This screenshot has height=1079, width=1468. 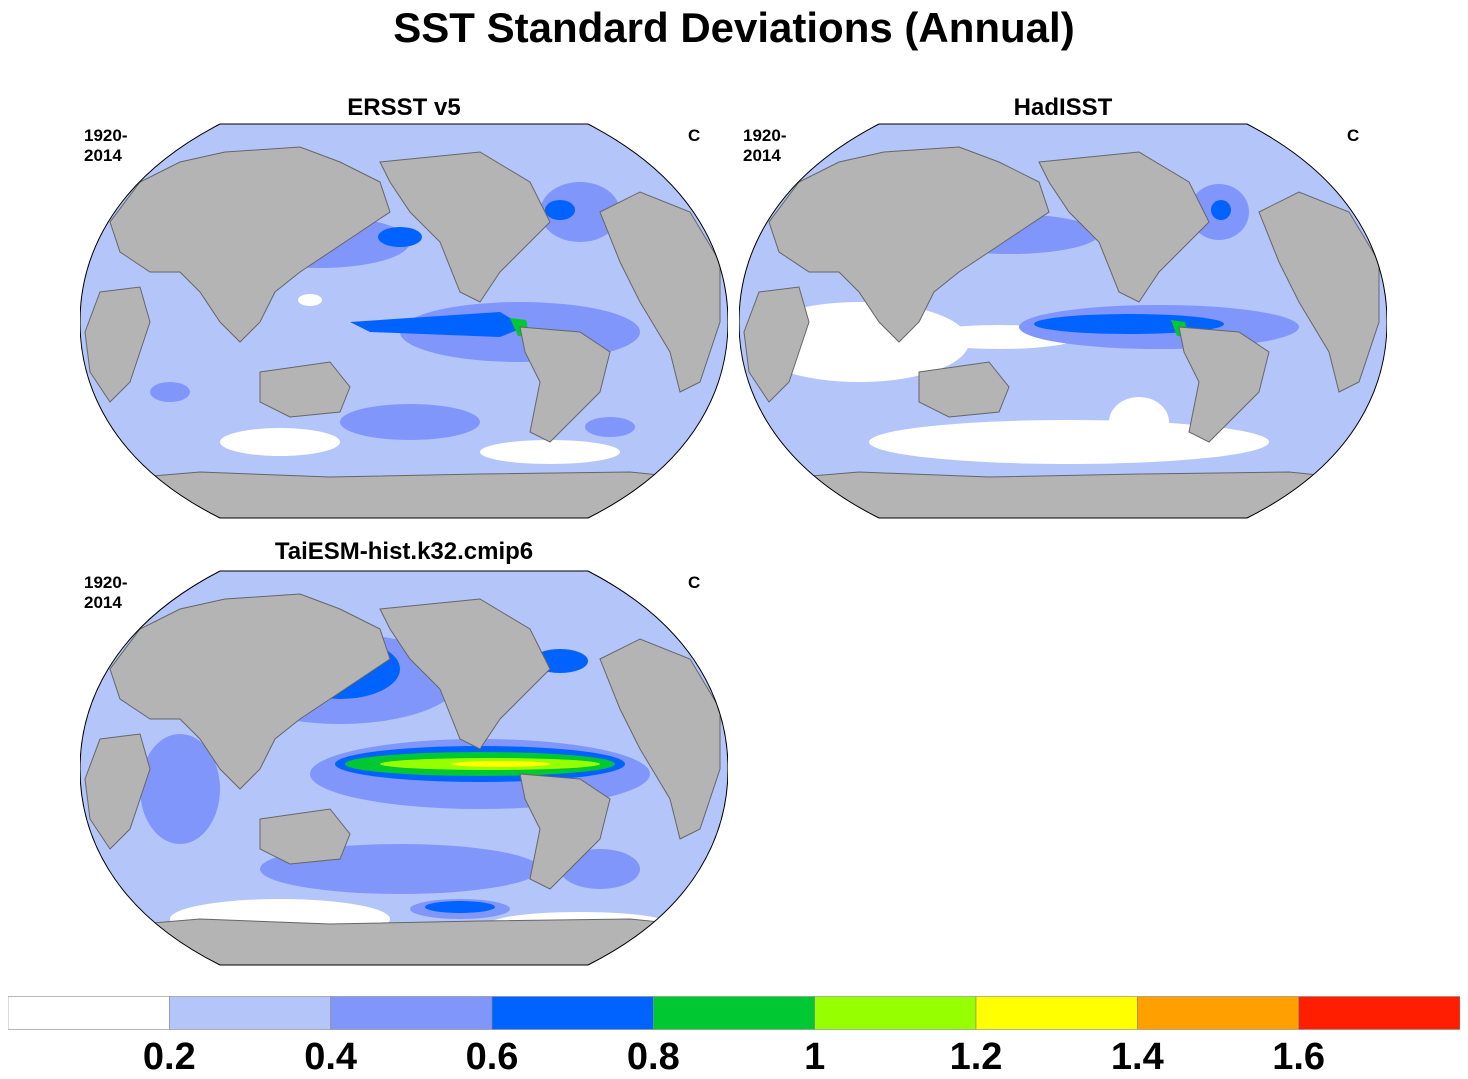 I want to click on figure-title: SST Standard Deviations (Annual), so click(x=734, y=27).